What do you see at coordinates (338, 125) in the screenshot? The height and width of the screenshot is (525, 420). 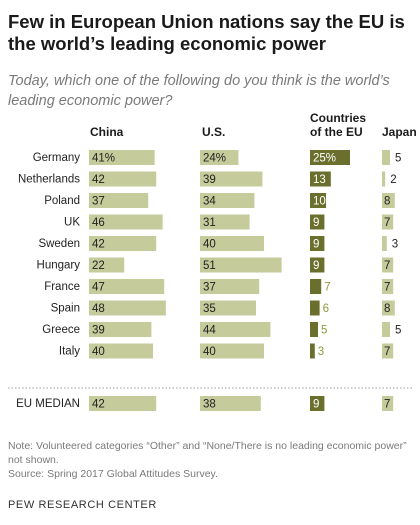 I see `column-header-eu: Countries of the EU` at bounding box center [338, 125].